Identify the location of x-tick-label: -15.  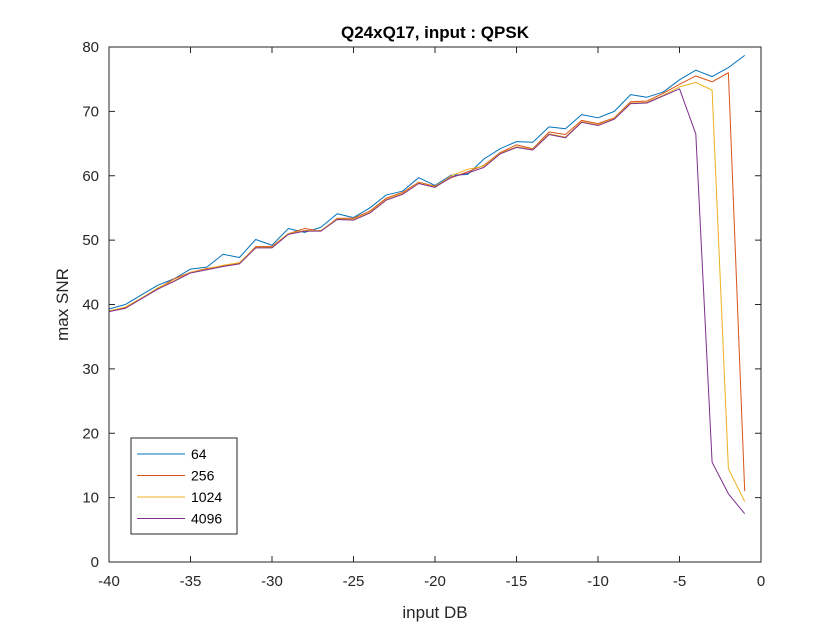
(517, 581).